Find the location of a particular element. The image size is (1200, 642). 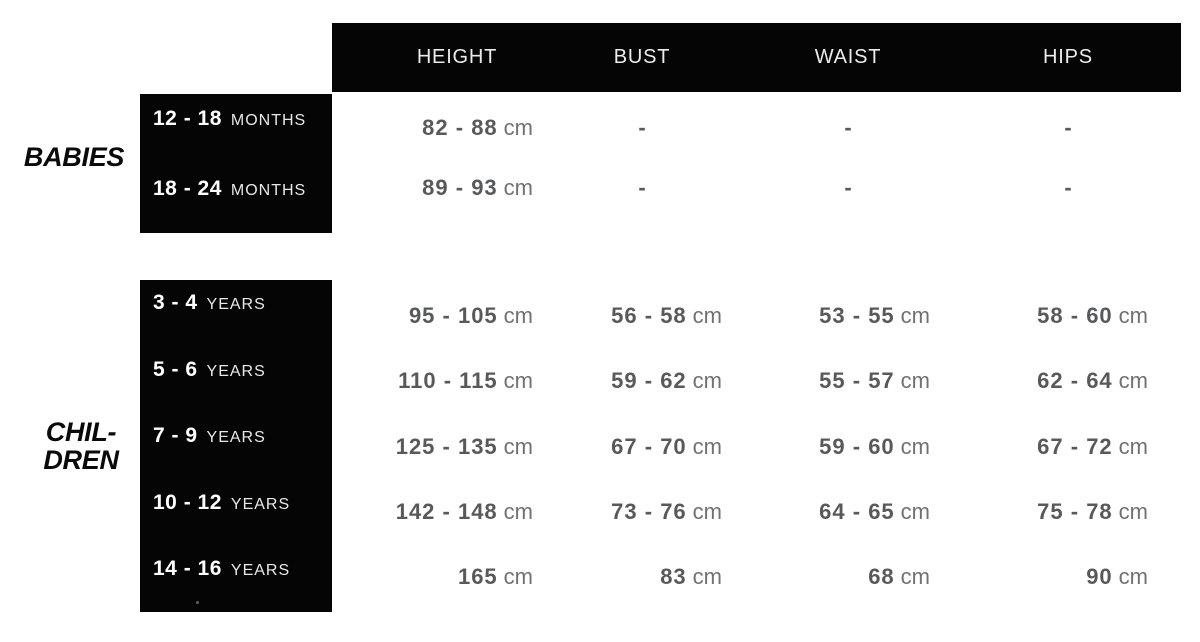

measurement-cell-hips: 90 cm is located at coordinates (1048, 577).